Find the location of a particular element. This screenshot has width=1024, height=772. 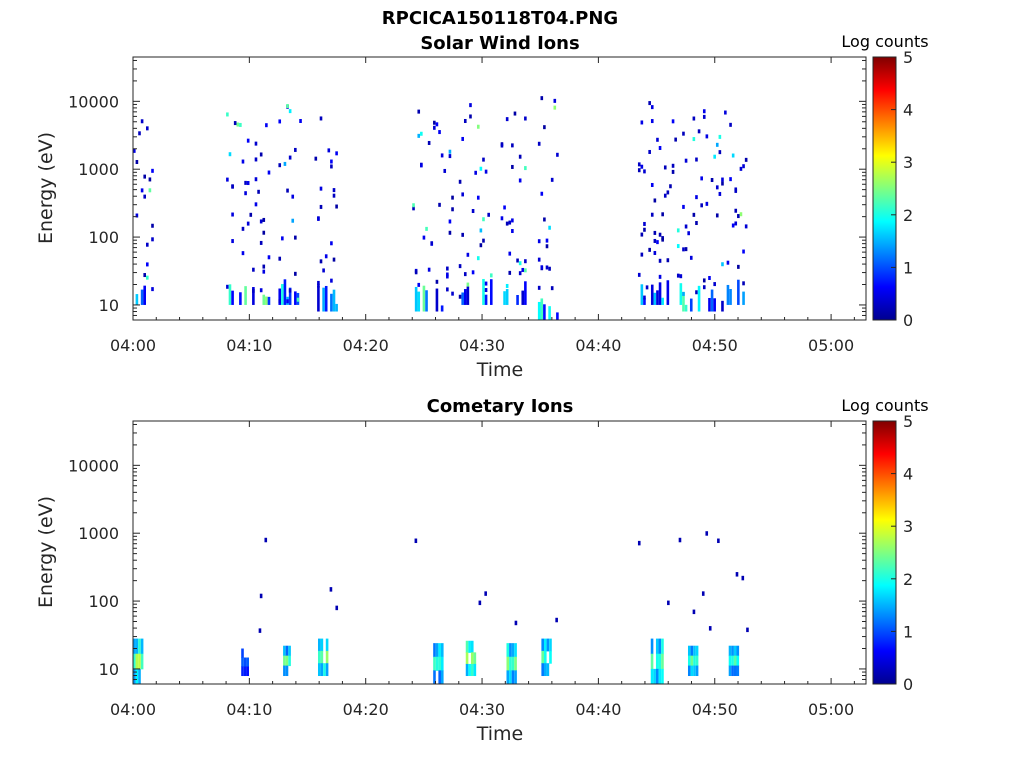

y-tick-label: 100 is located at coordinates (103, 237).